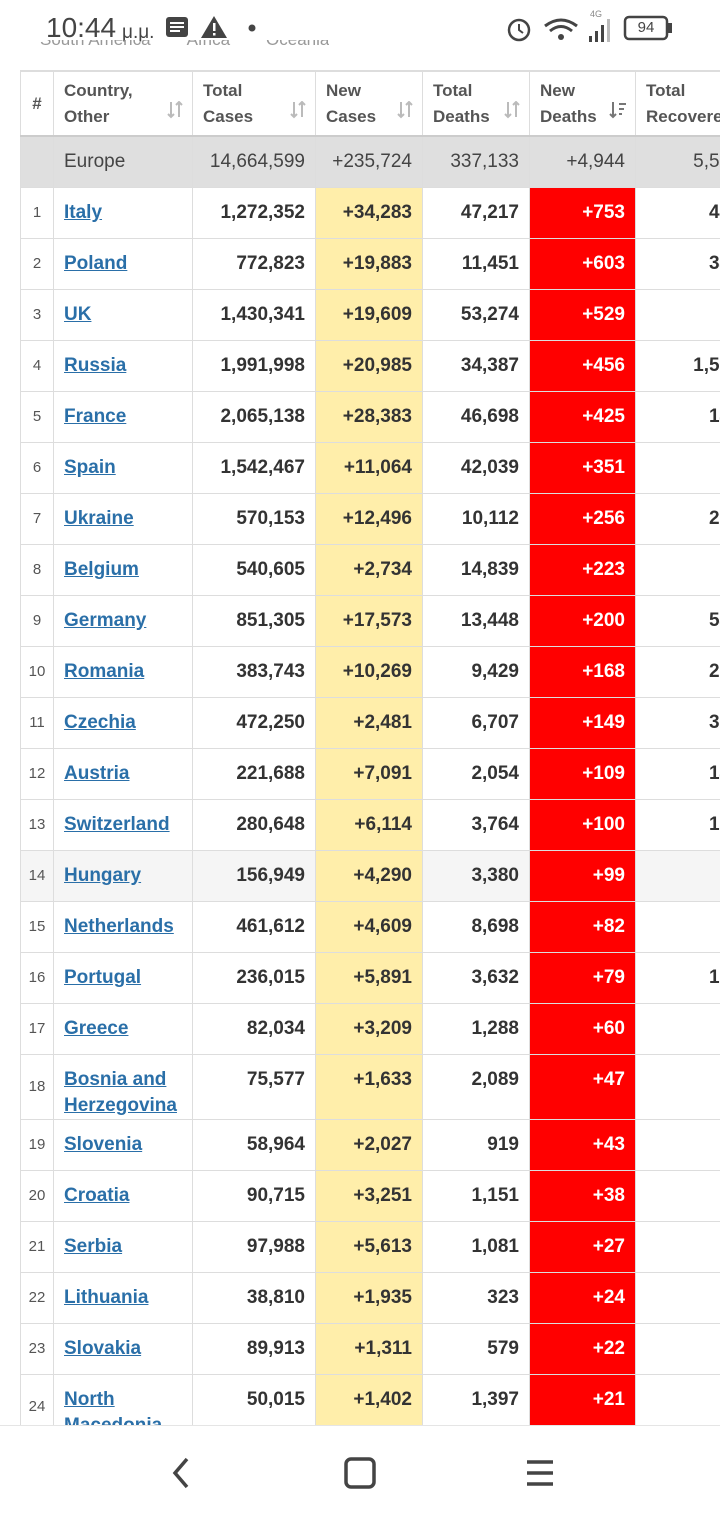  What do you see at coordinates (106, 1297) in the screenshot?
I see `country-link: Lithuania` at bounding box center [106, 1297].